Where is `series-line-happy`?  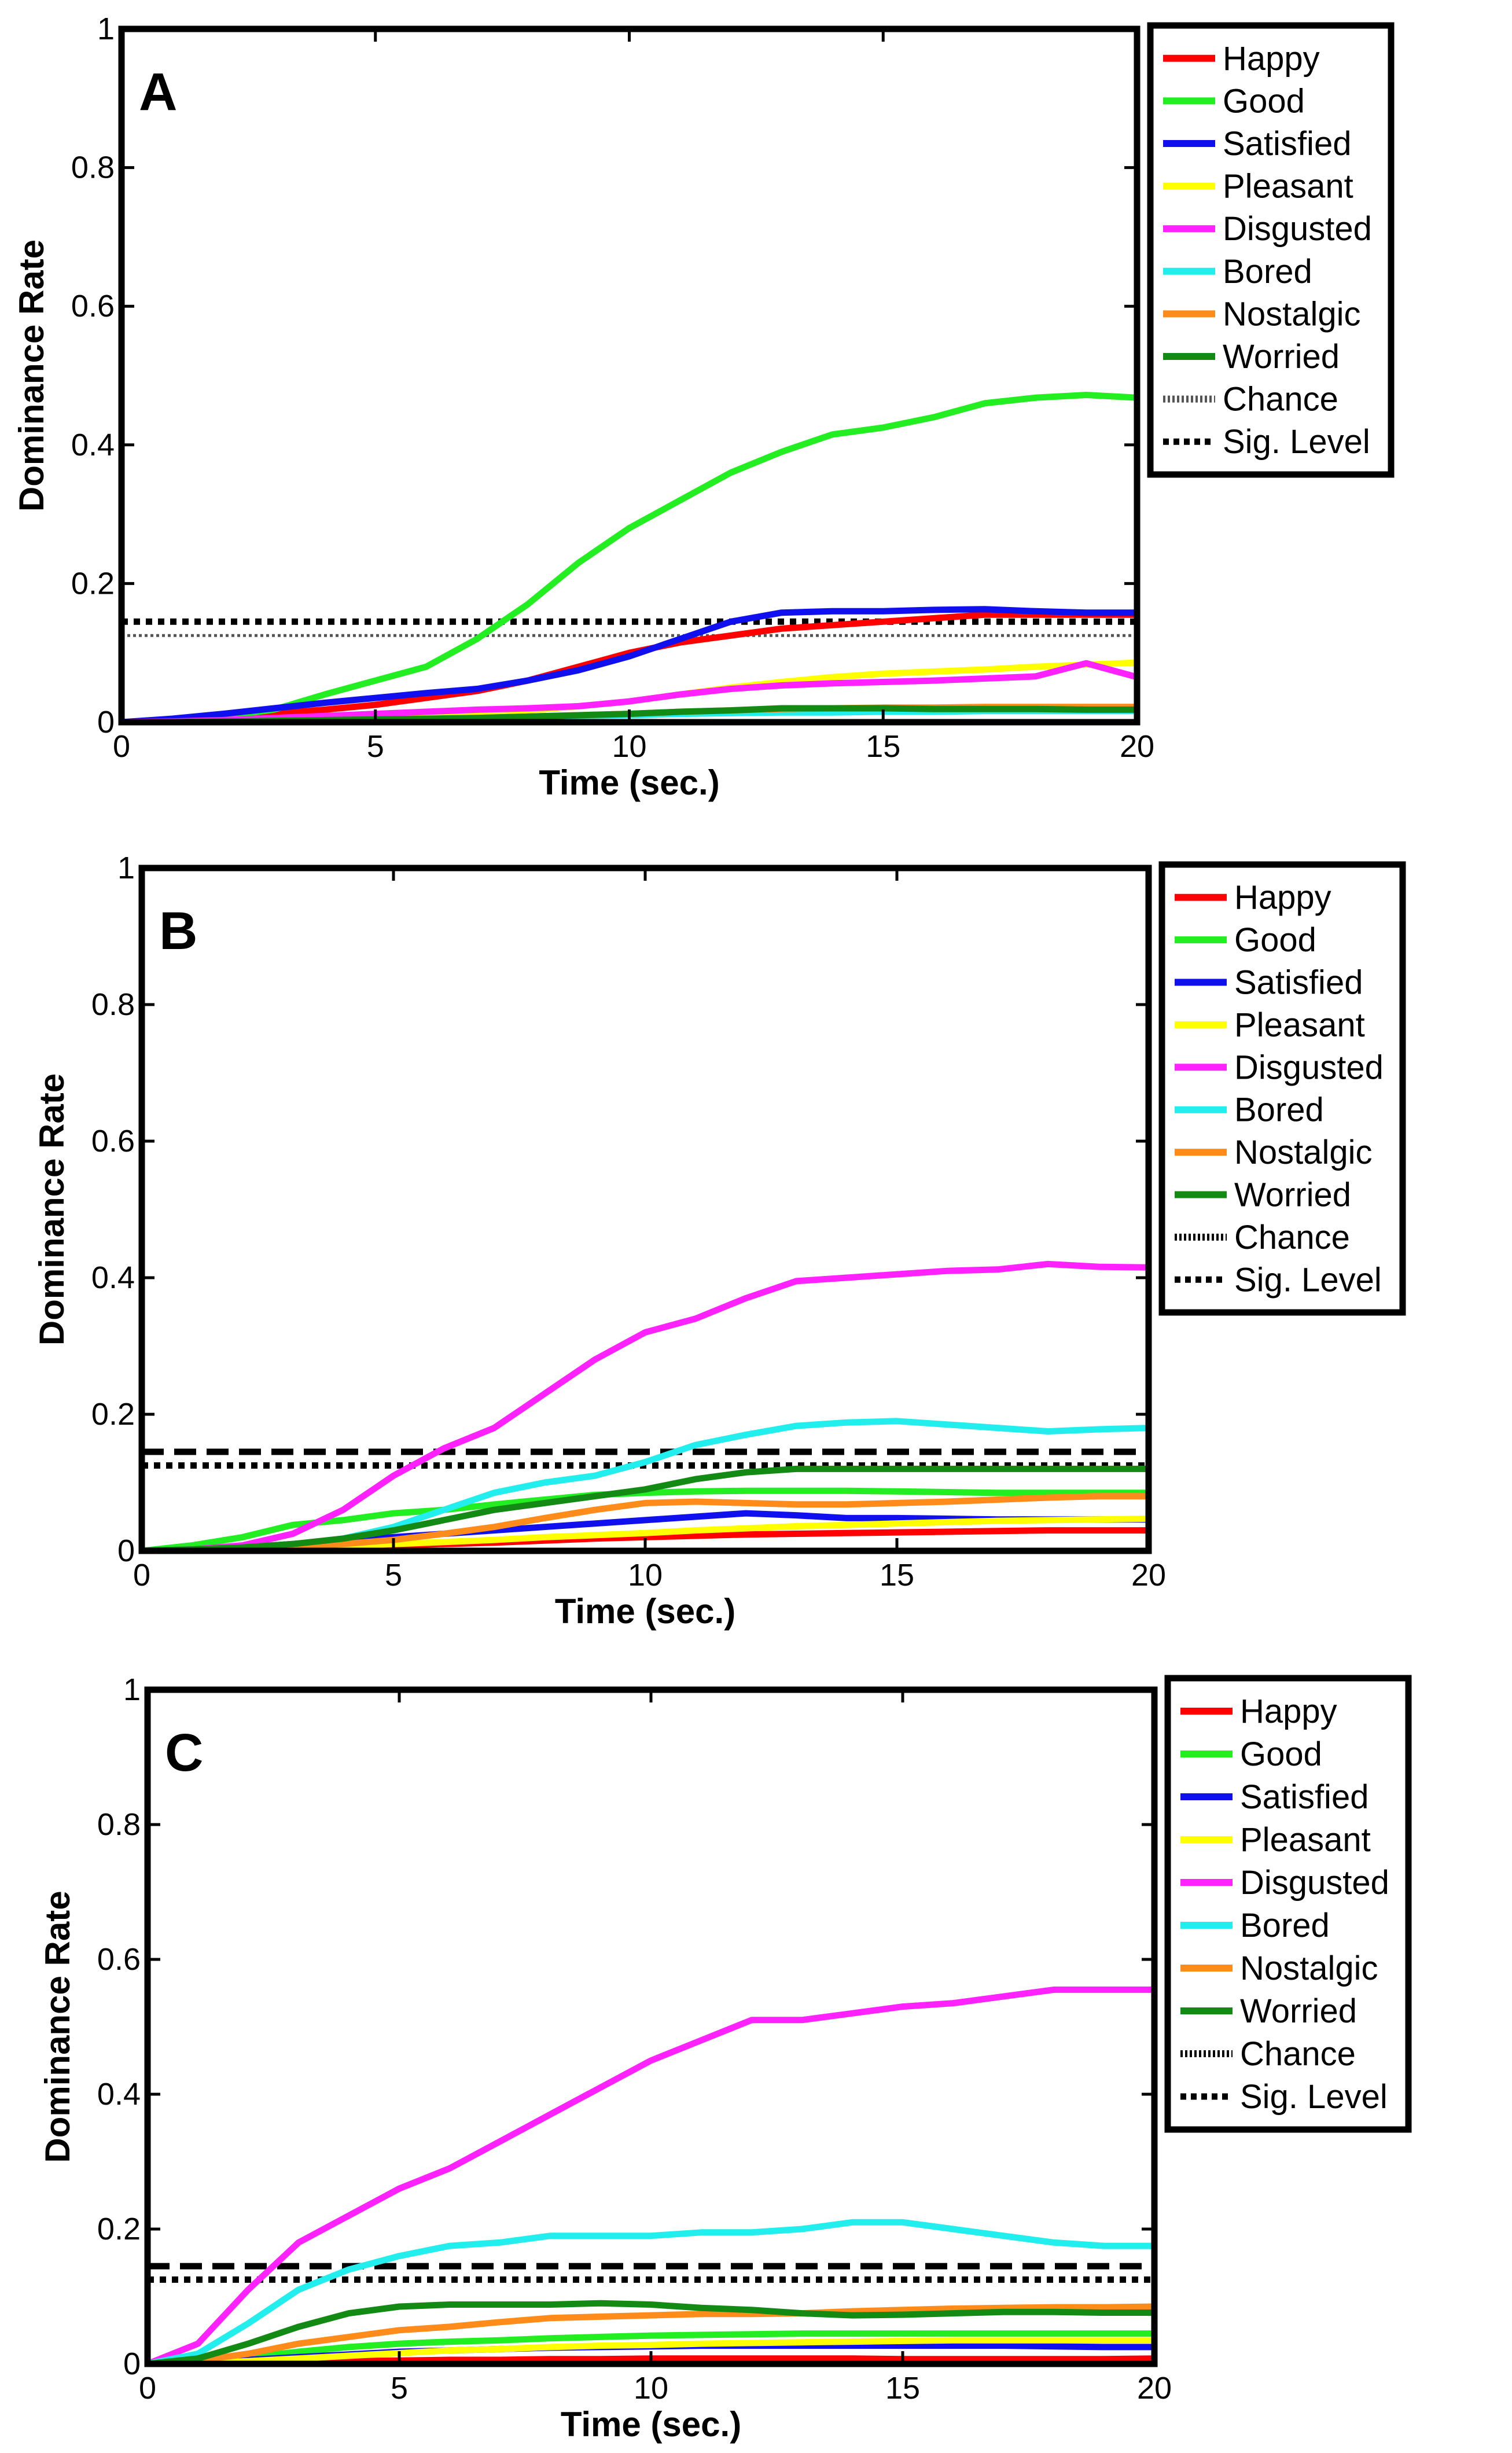
series-line-happy is located at coordinates (629, 666).